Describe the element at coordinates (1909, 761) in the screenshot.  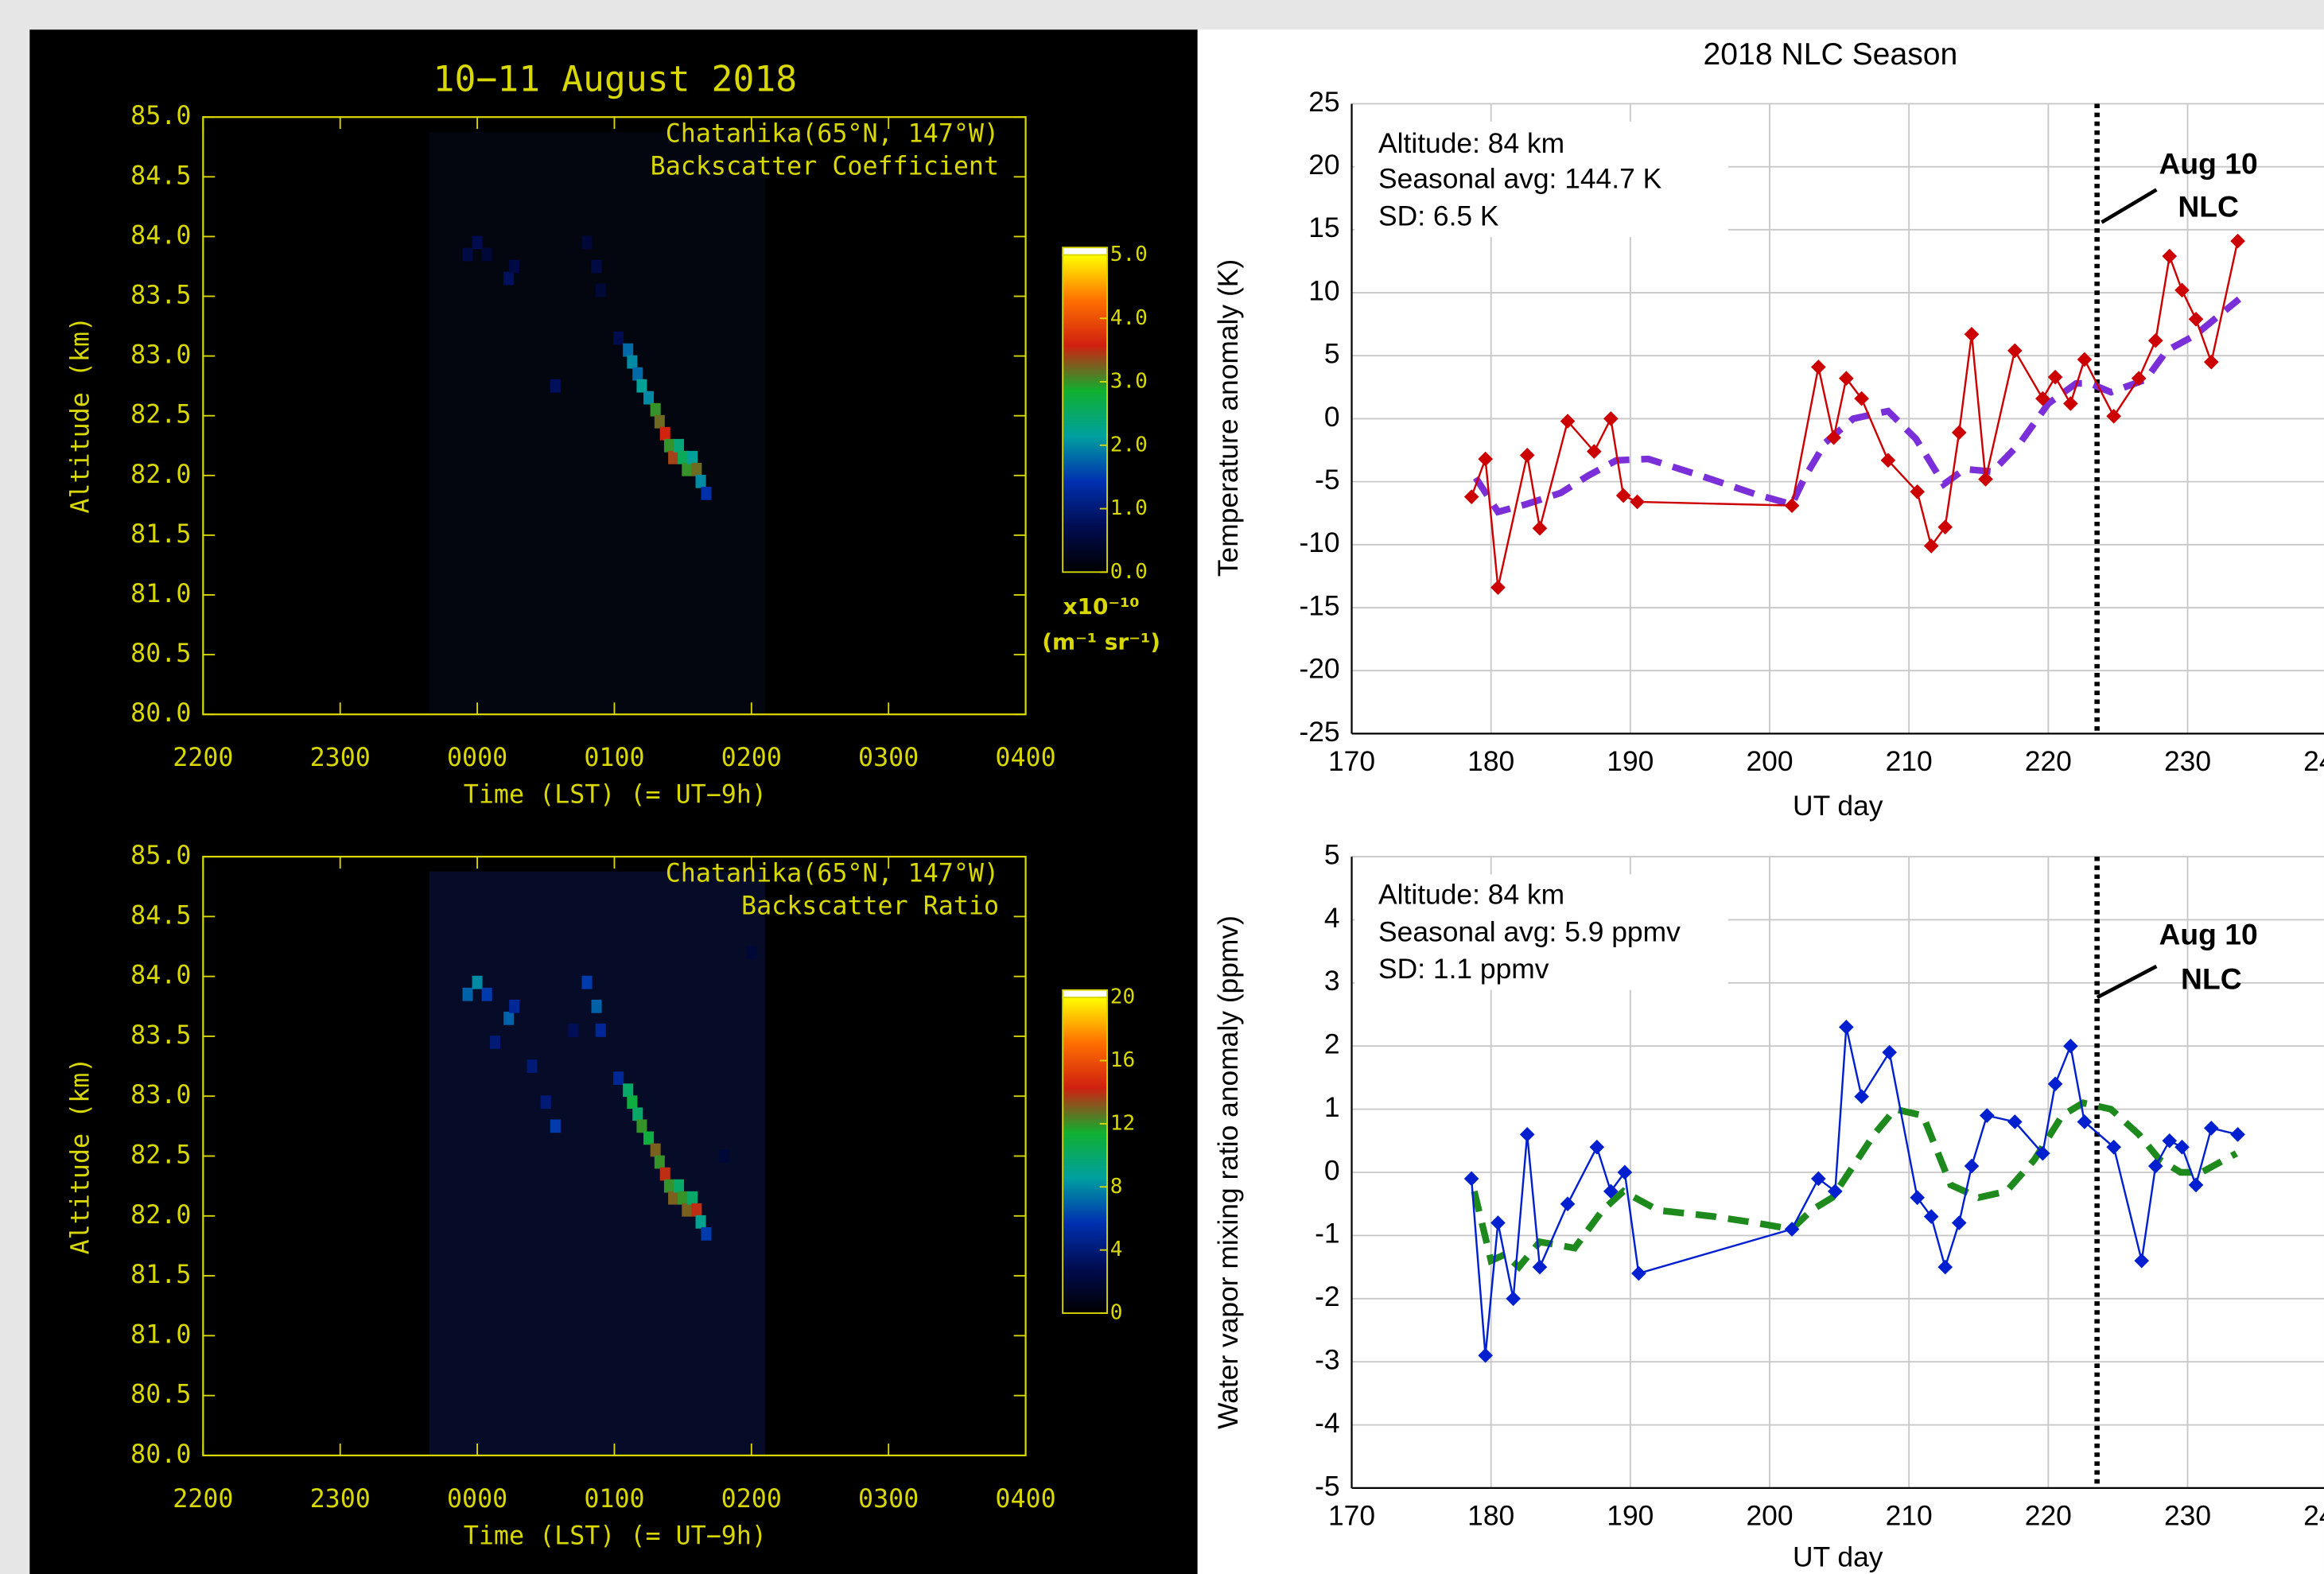
I see `x-tick-label: 210` at that location.